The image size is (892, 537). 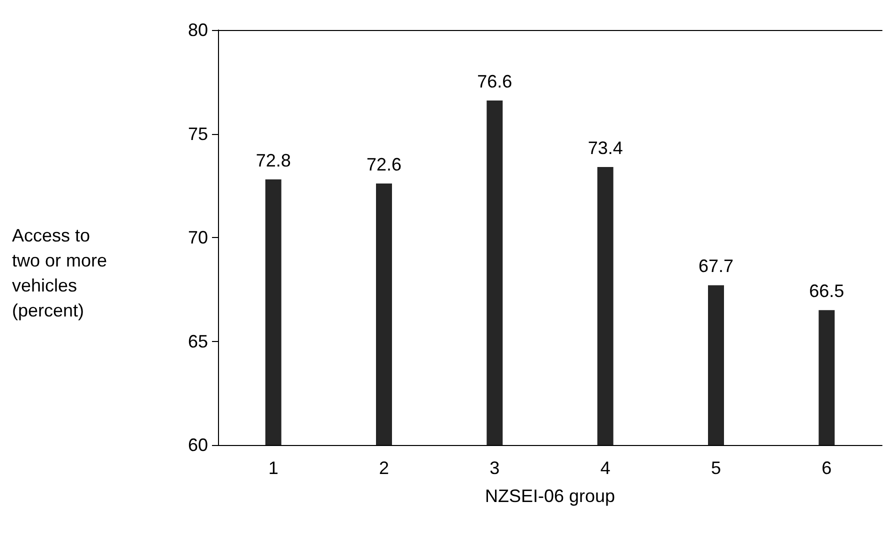 I want to click on x-tick-label: 3, so click(x=495, y=468).